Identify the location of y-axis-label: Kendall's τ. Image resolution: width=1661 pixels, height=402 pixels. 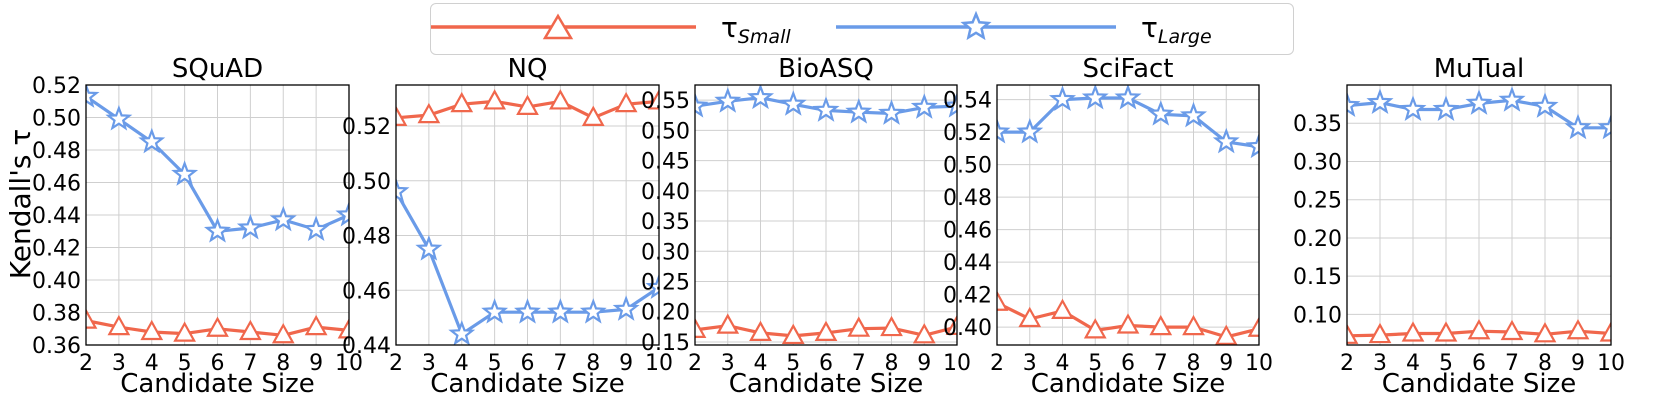
(20, 204).